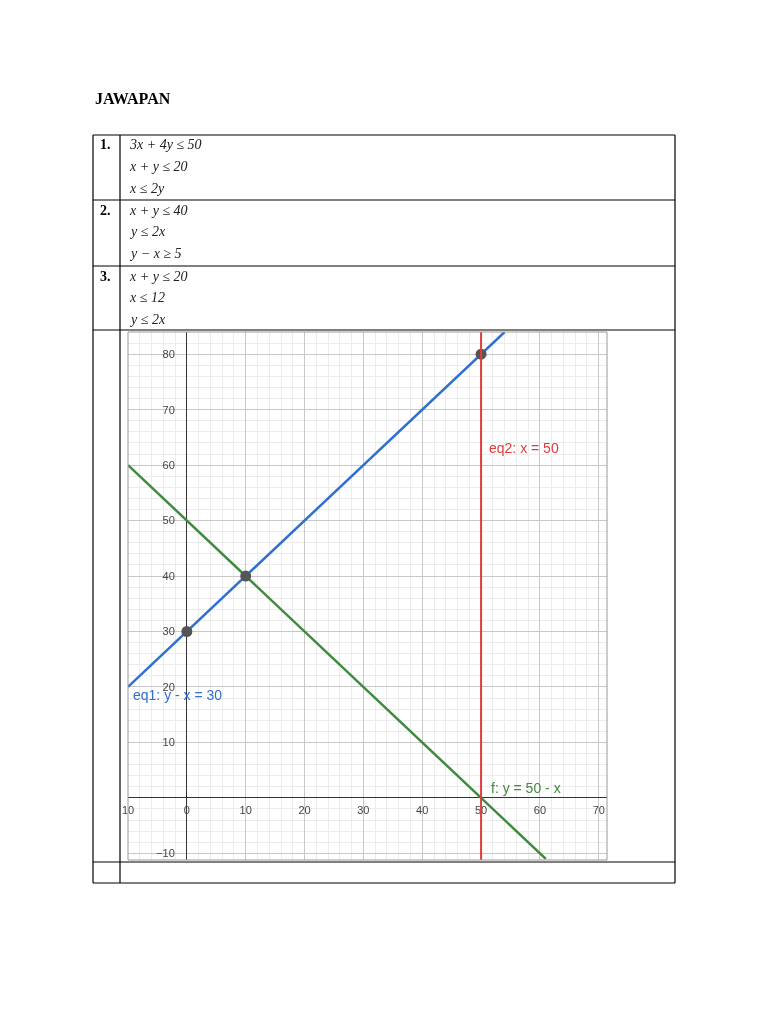  Describe the element at coordinates (168, 520) in the screenshot. I see `y-tick-label: 50` at that location.